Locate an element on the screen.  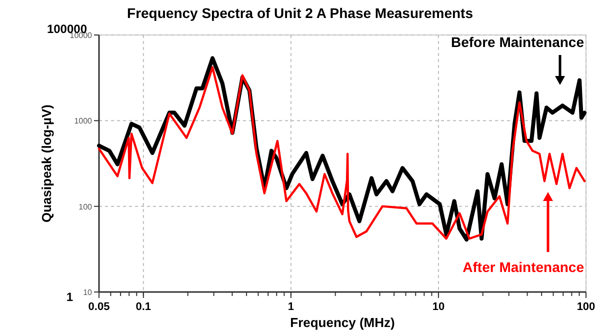
x-tick-label: 10 is located at coordinates (438, 307).